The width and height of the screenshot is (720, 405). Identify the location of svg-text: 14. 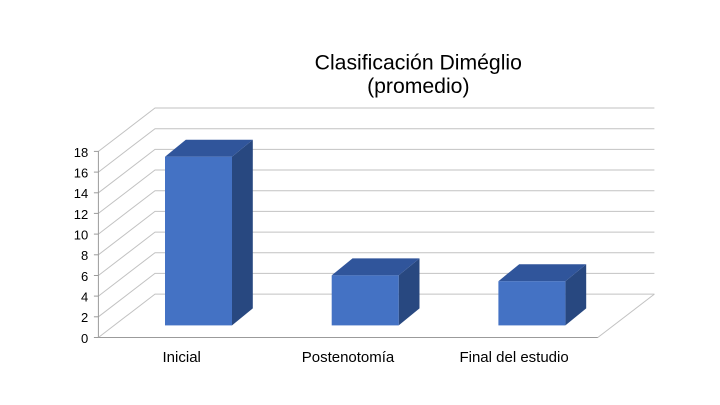
(81, 193).